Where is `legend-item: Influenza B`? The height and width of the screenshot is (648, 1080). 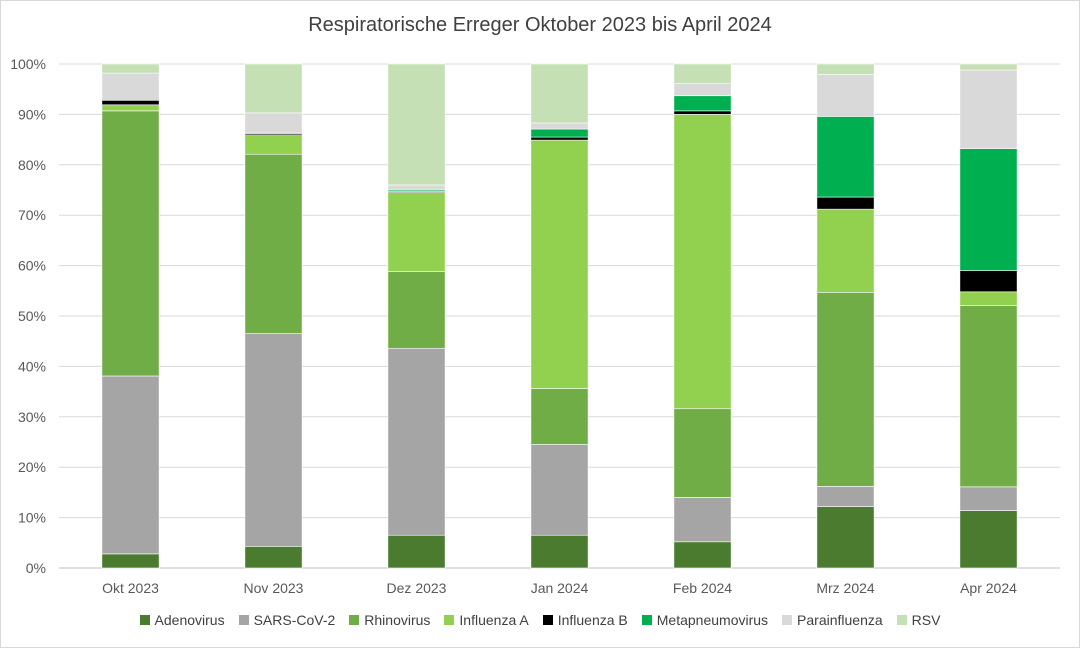 legend-item: Influenza B is located at coordinates (585, 620).